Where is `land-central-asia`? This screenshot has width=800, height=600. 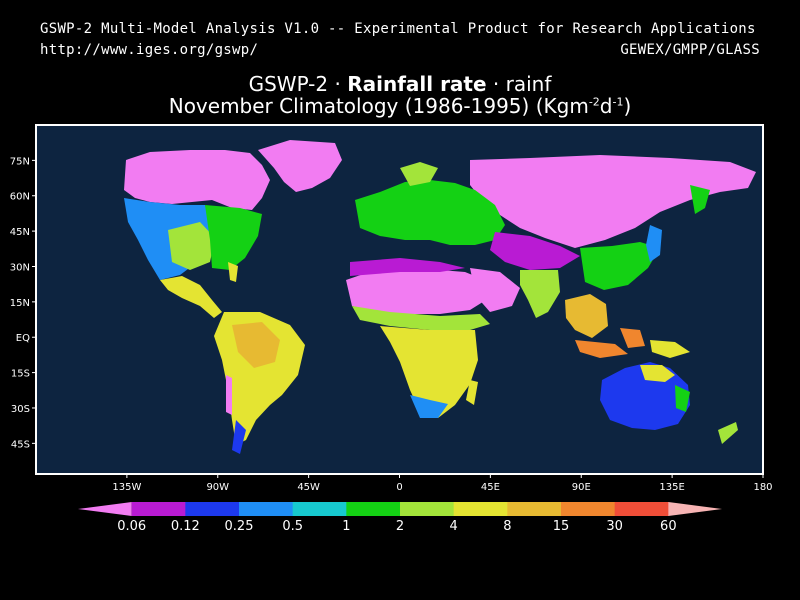
land-central-asia is located at coordinates (535, 251).